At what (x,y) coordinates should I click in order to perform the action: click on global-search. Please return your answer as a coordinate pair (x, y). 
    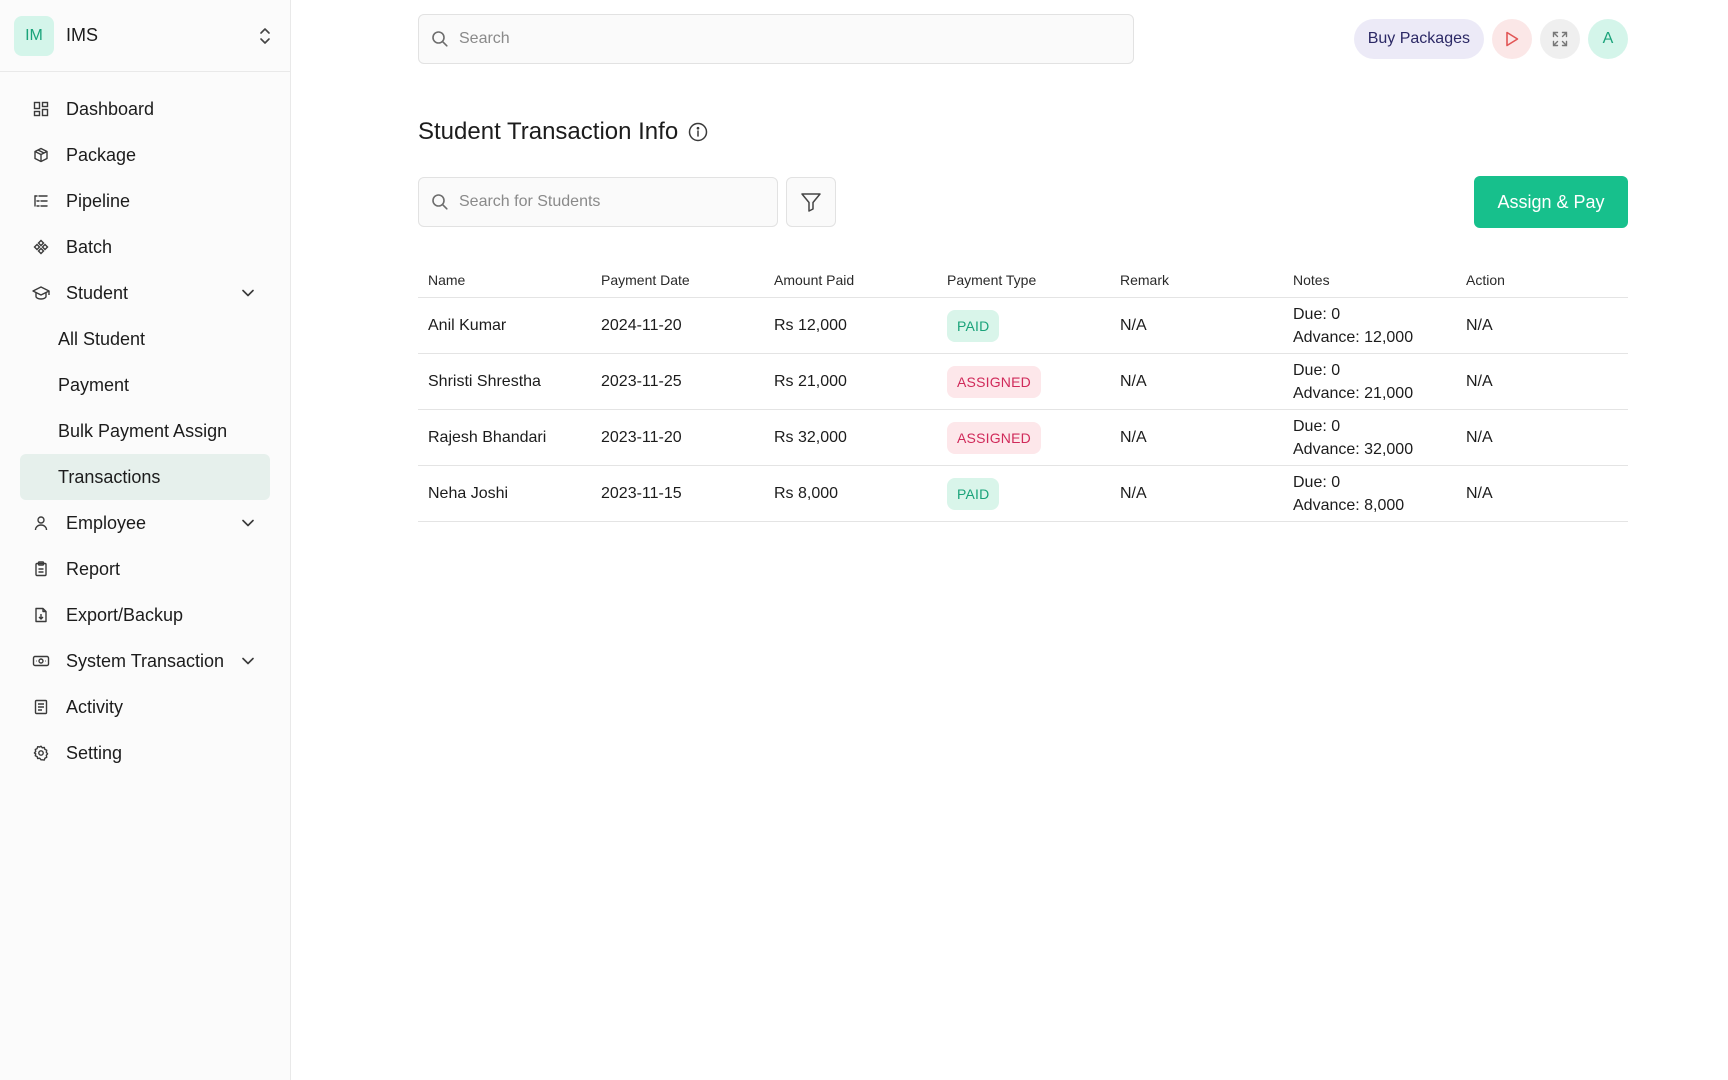
    Looking at the image, I should click on (776, 39).